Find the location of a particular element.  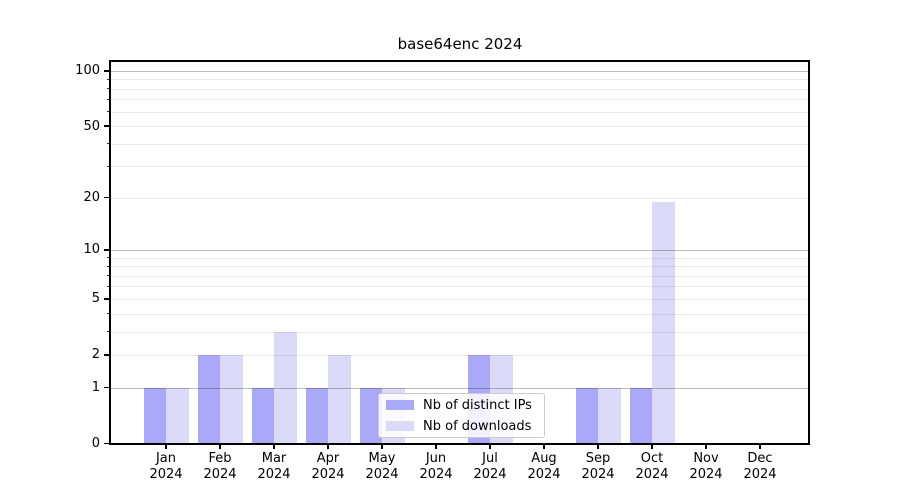

x-tick-label-dec: Dec 2024 is located at coordinates (760, 467).